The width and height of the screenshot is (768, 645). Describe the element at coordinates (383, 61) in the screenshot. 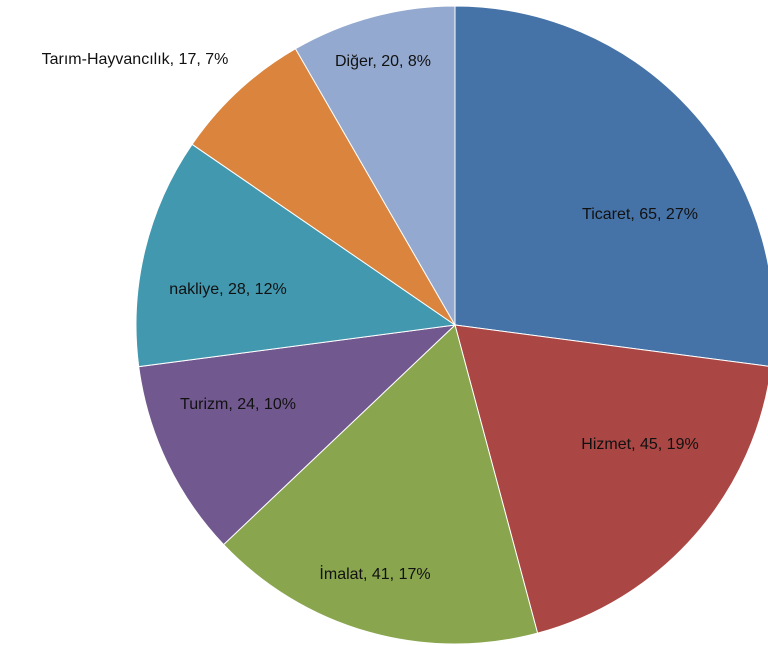

I see `data-label: Diğer, 20, 8%` at that location.